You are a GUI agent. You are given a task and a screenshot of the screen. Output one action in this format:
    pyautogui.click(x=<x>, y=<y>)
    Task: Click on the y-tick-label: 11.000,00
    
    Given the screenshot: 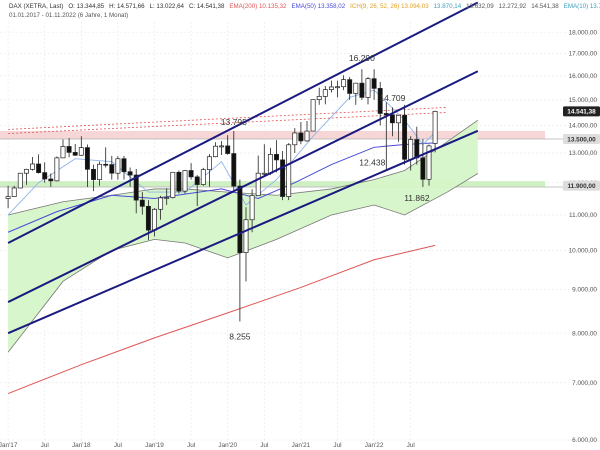 What is the action you would take?
    pyautogui.click(x=583, y=215)
    